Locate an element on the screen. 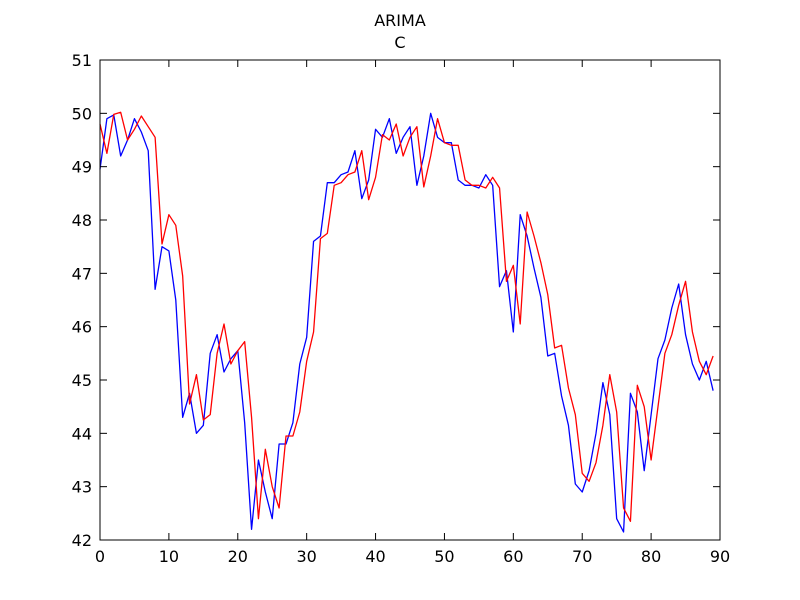 The width and height of the screenshot is (800, 600). chart-title: ARIMA is located at coordinates (400, 20).